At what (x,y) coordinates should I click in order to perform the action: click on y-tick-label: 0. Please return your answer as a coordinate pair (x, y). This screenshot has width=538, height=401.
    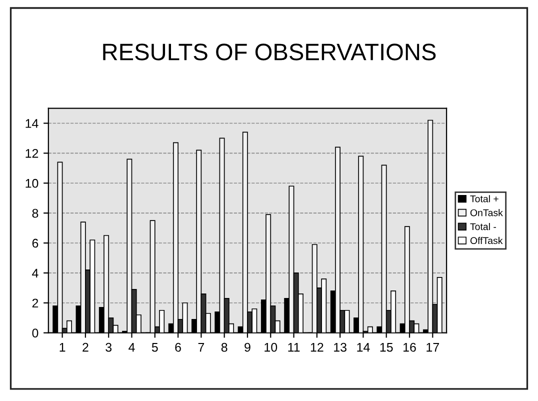
    Looking at the image, I should click on (35, 333).